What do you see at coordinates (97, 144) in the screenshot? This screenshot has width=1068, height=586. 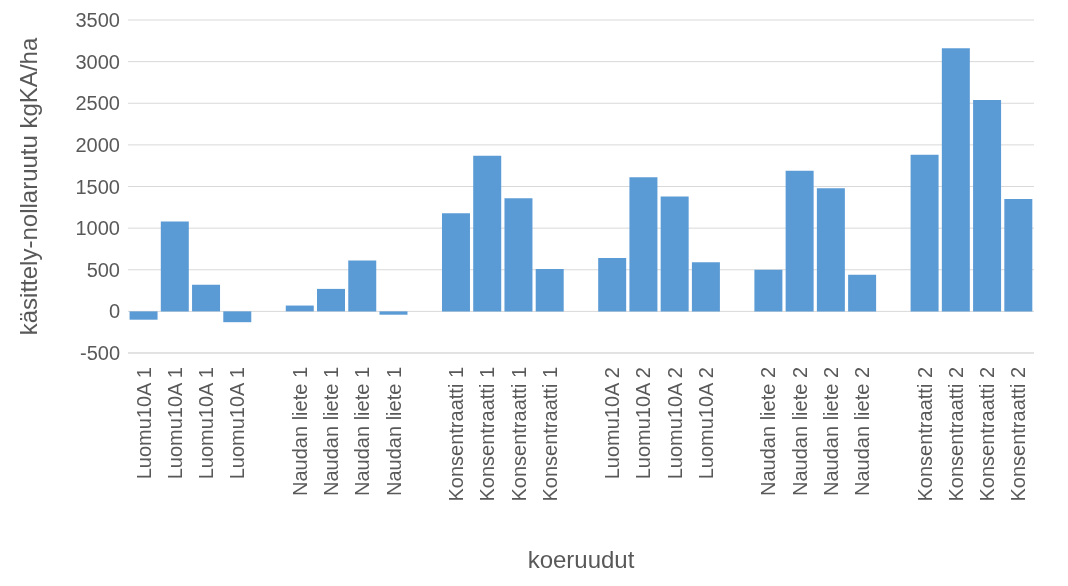 I see `y-tick-label: 2000` at bounding box center [97, 144].